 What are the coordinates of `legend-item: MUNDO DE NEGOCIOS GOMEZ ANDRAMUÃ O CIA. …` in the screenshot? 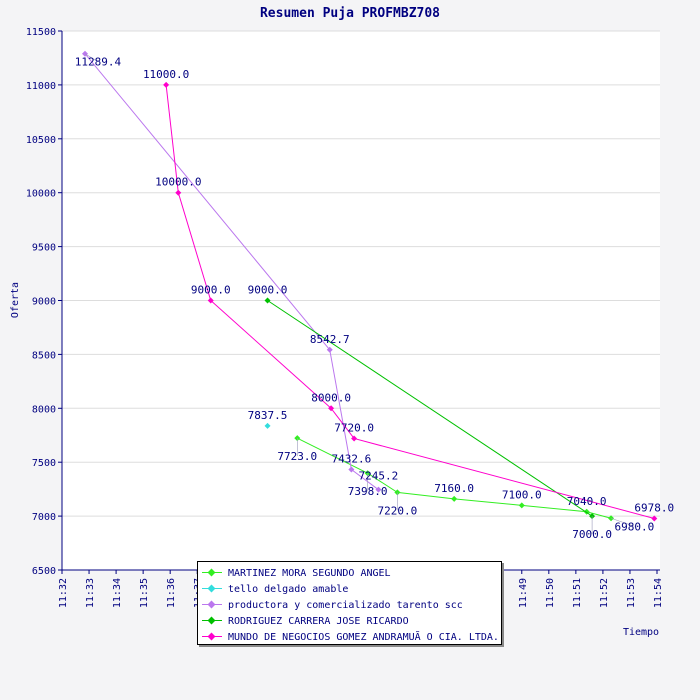 It's located at (349, 637).